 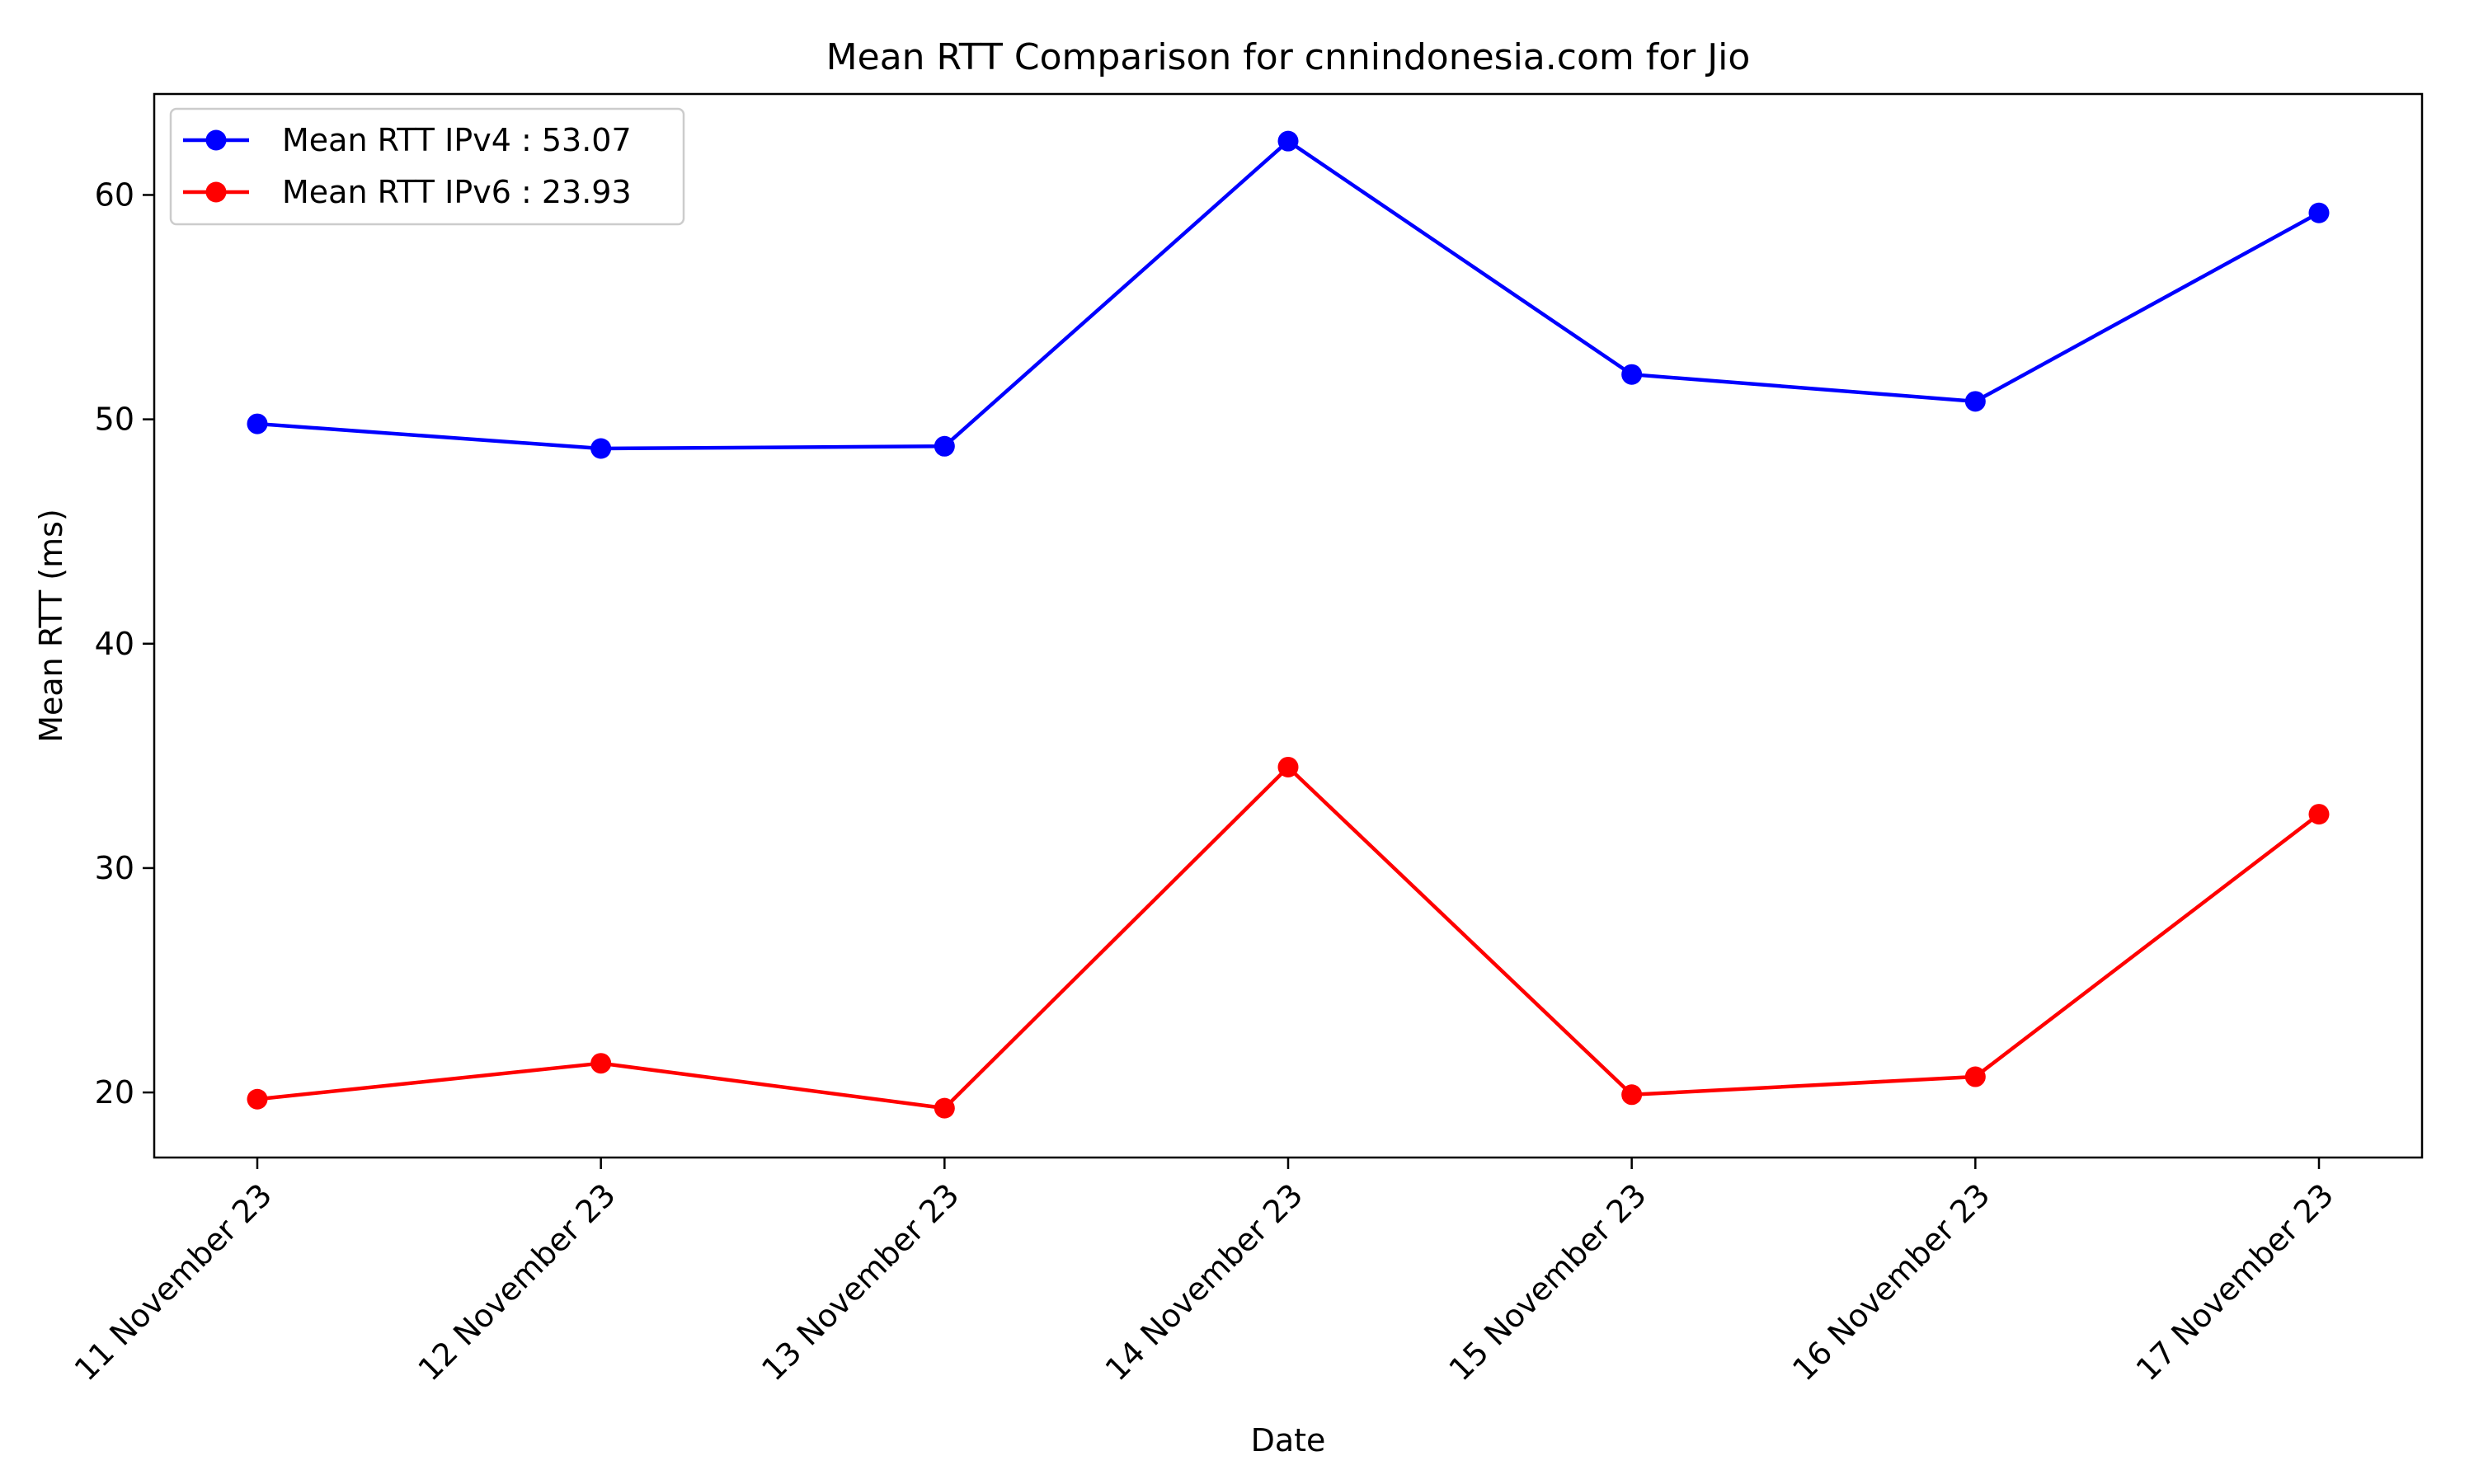 I want to click on legend-label: Mean RTT IPv4 : 53.07, so click(x=457, y=140).